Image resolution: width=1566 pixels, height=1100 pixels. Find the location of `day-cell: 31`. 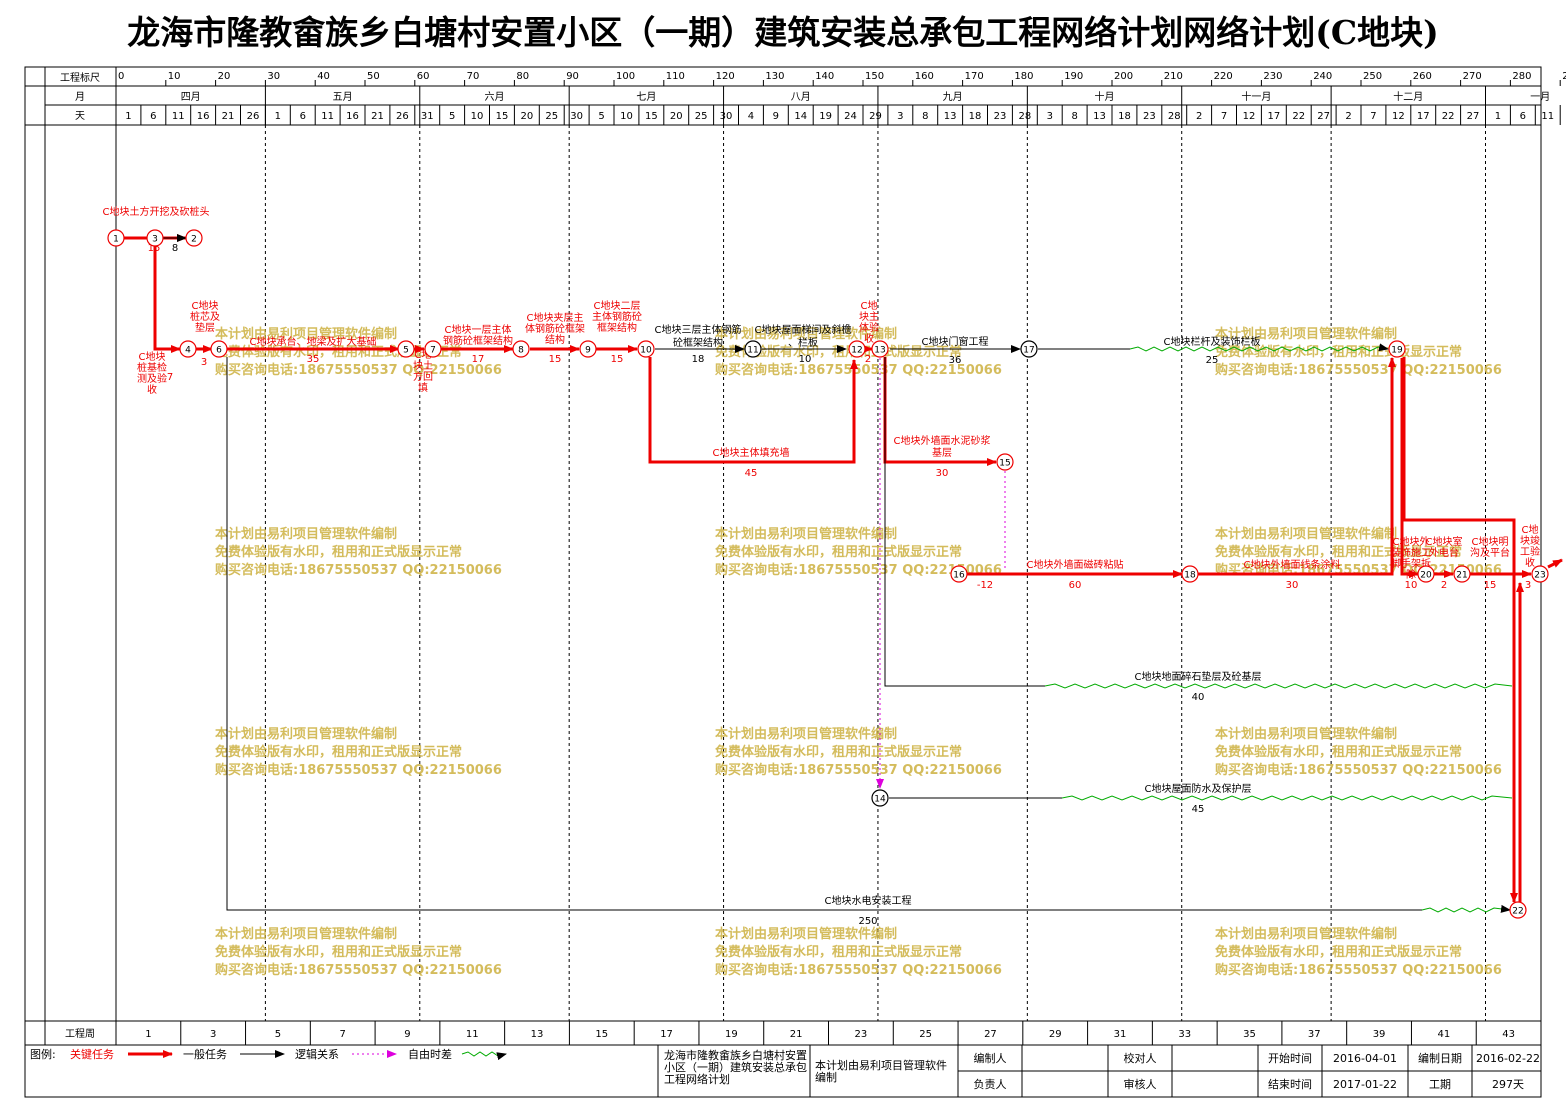

day-cell: 31 is located at coordinates (427, 116).